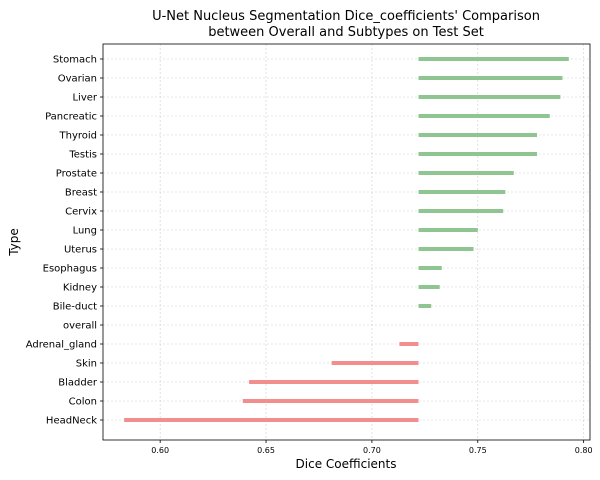 Image resolution: width=600 pixels, height=480 pixels. I want to click on bar-colon, so click(330, 401).